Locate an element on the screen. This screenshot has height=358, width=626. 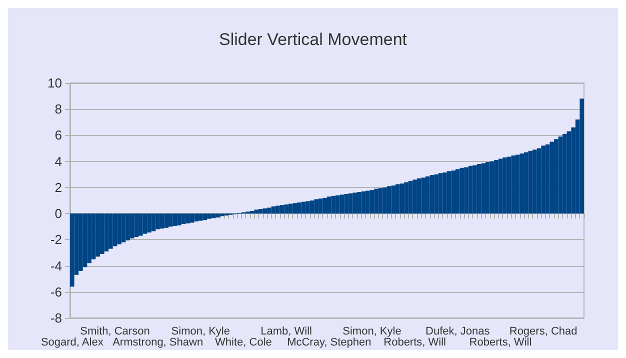
chart-title: Slider Vertical Movement is located at coordinates (313, 39).